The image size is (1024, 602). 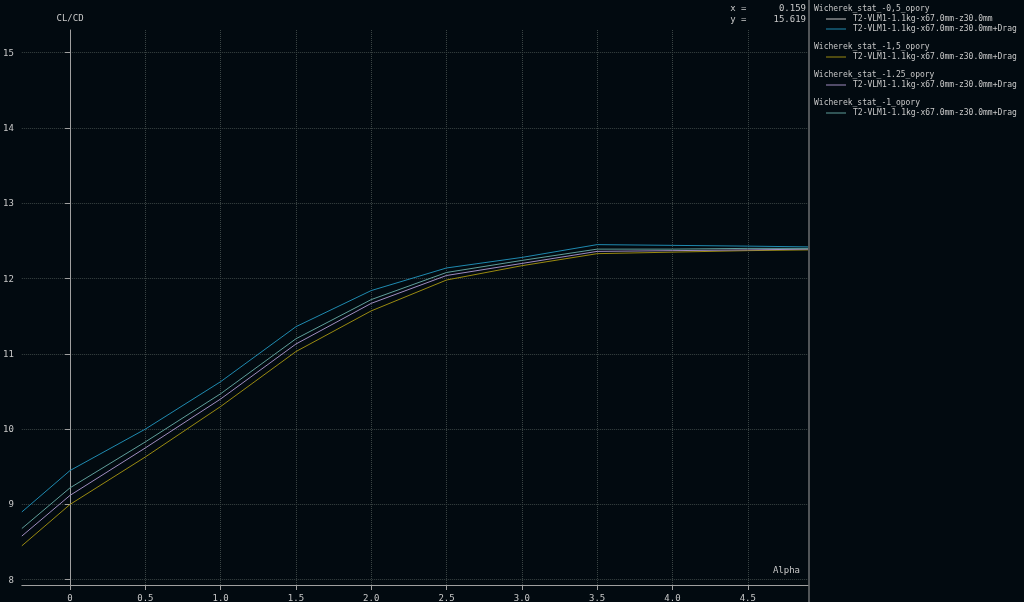 I want to click on x-tick-label: 3.0, so click(x=521, y=597).